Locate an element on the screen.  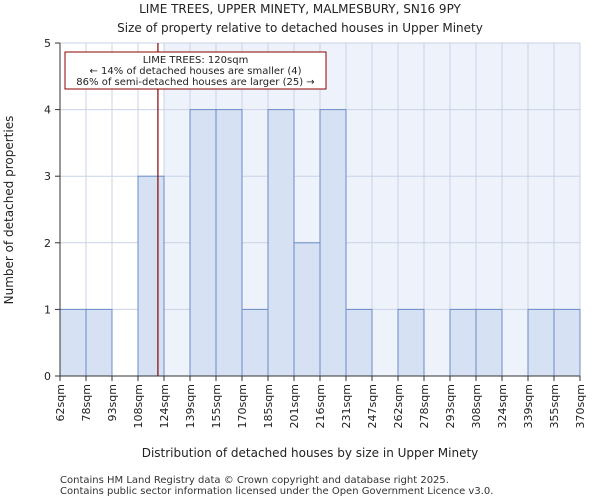
annotation-line-1: LIME TREES: 120sqm is located at coordinates (196, 60).